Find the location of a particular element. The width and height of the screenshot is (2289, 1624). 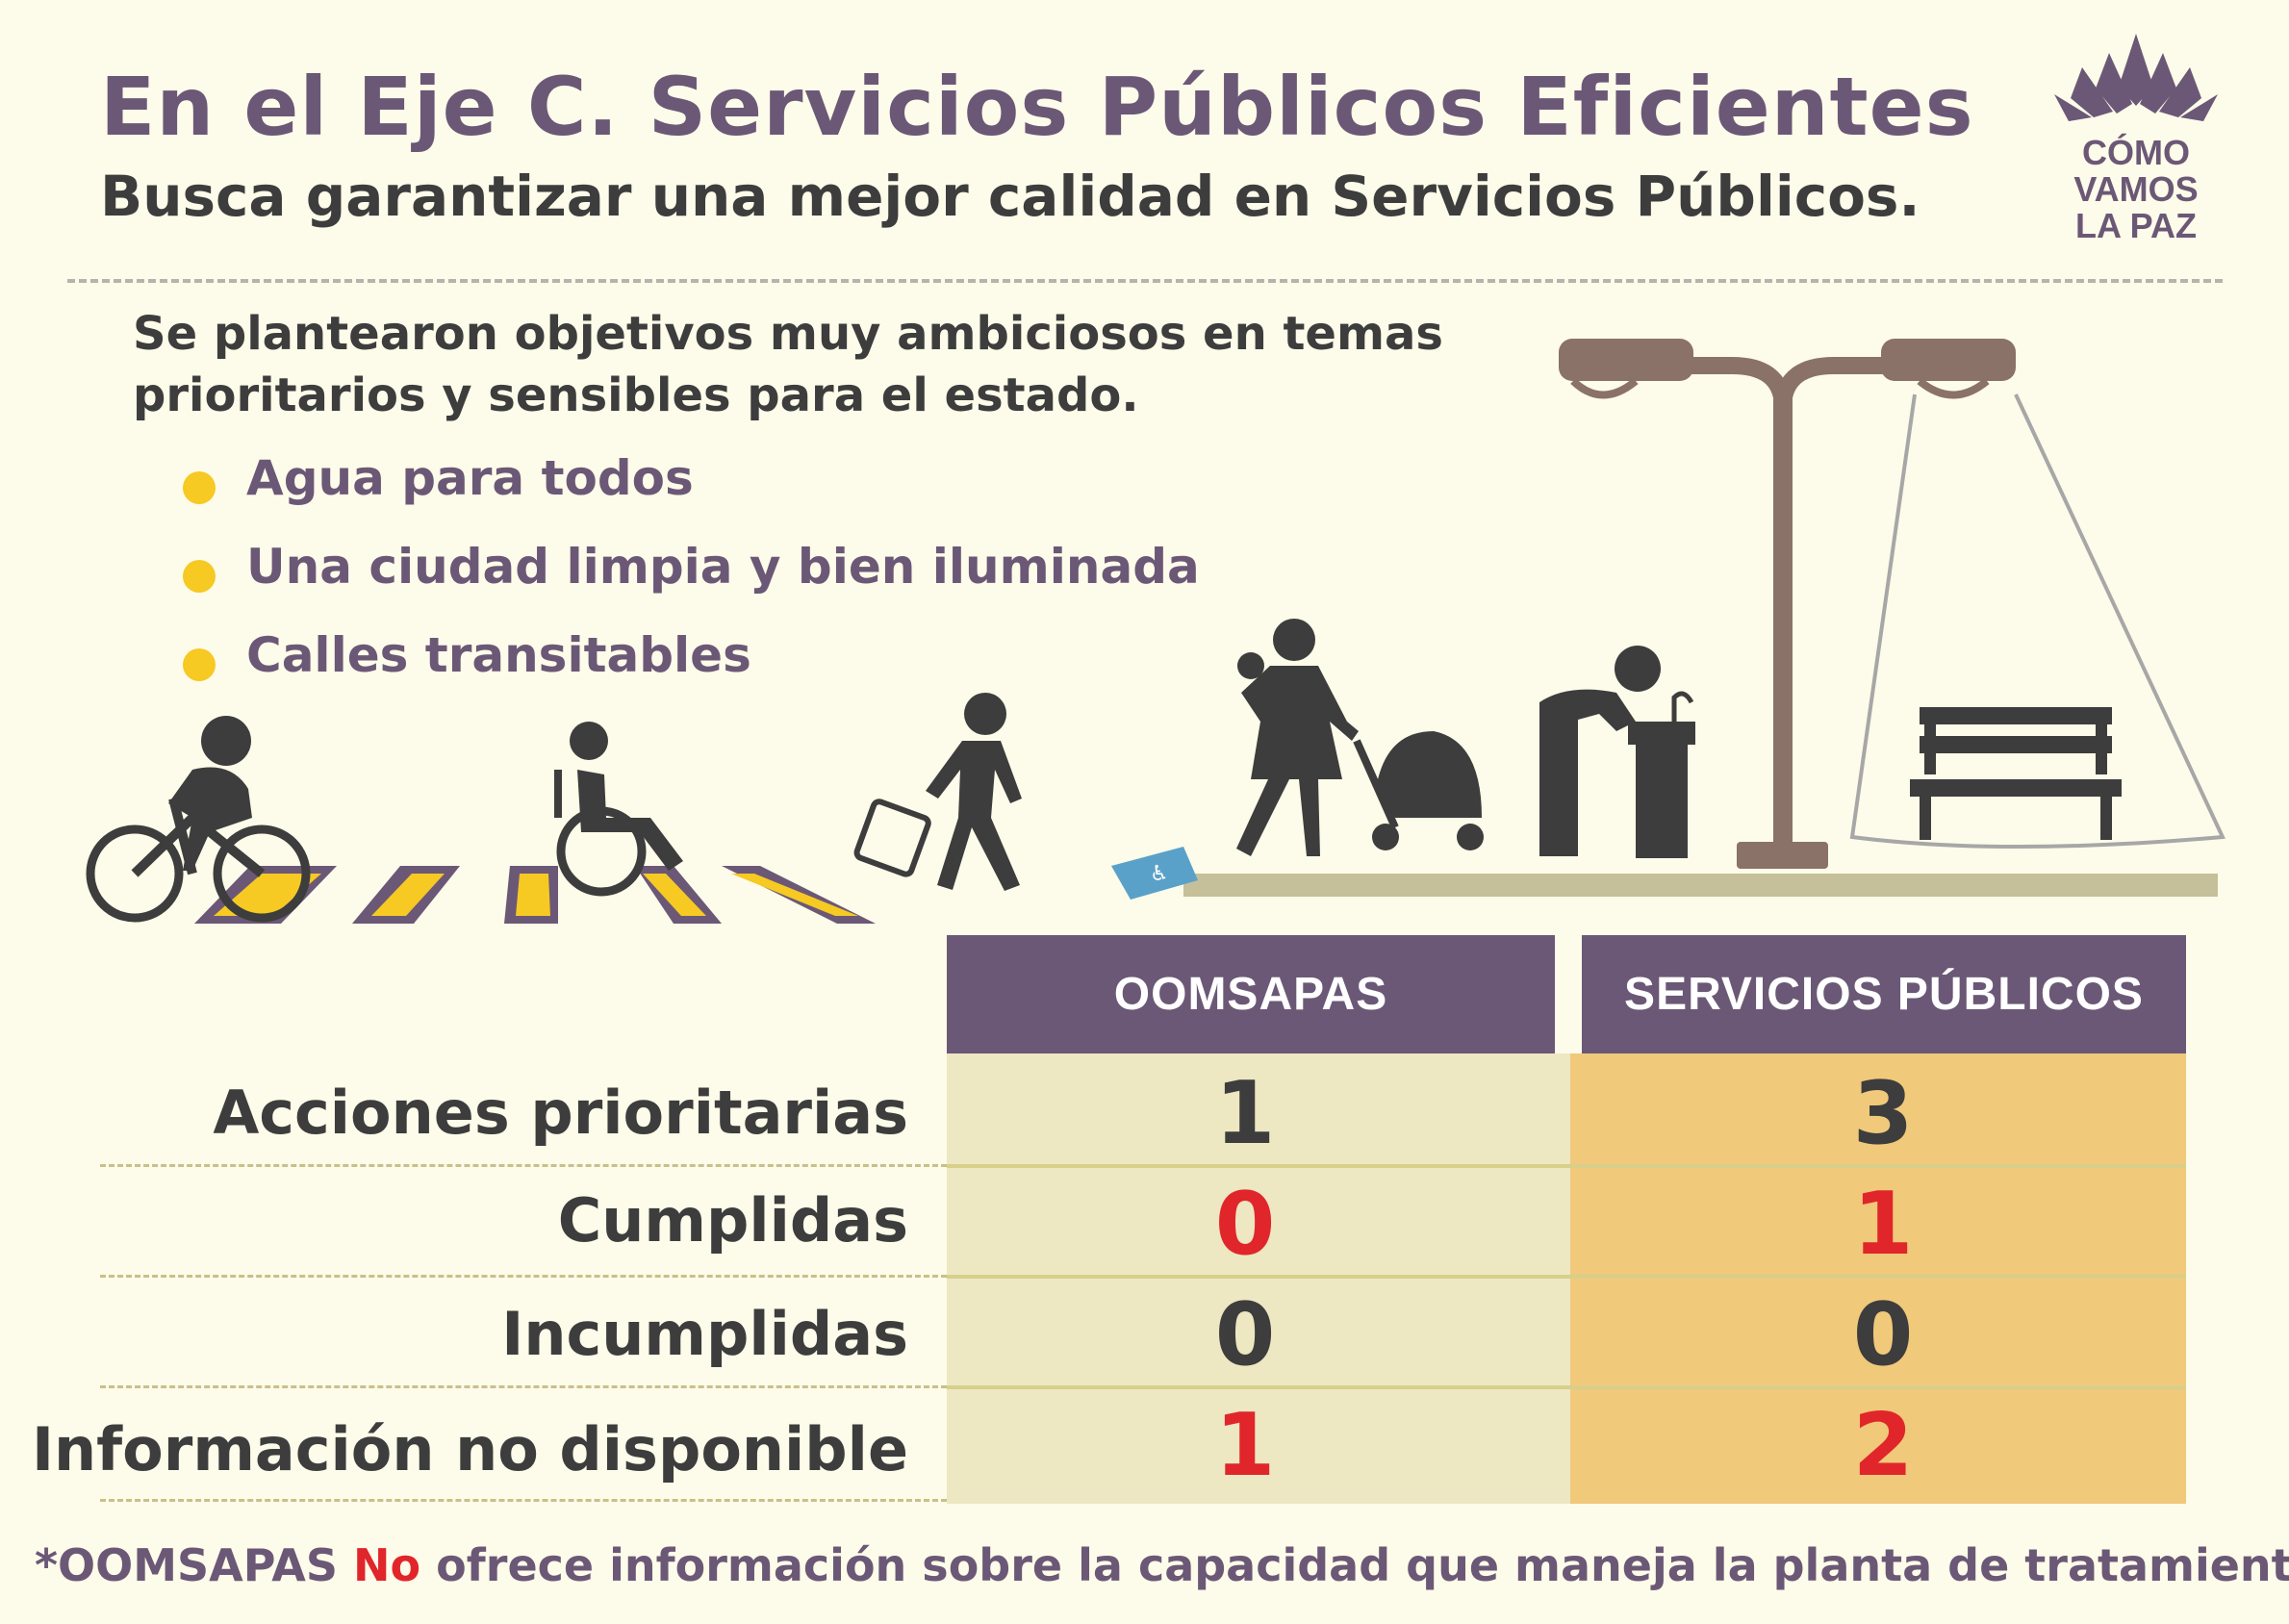

logo-line: CÓMO is located at coordinates (2136, 152).